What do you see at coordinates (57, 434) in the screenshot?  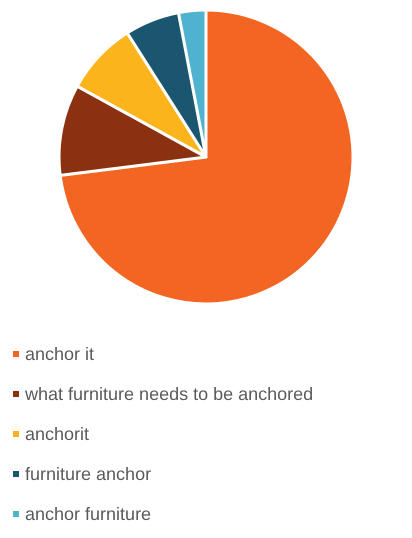 I see `legend-label: anchorit` at bounding box center [57, 434].